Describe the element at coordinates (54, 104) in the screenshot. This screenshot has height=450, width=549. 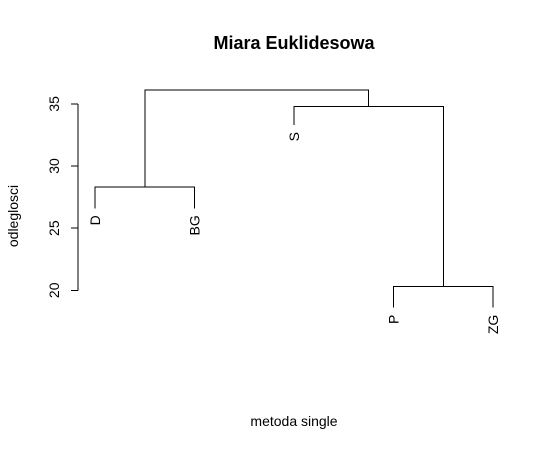
I see `y-tick-label: 35` at that location.